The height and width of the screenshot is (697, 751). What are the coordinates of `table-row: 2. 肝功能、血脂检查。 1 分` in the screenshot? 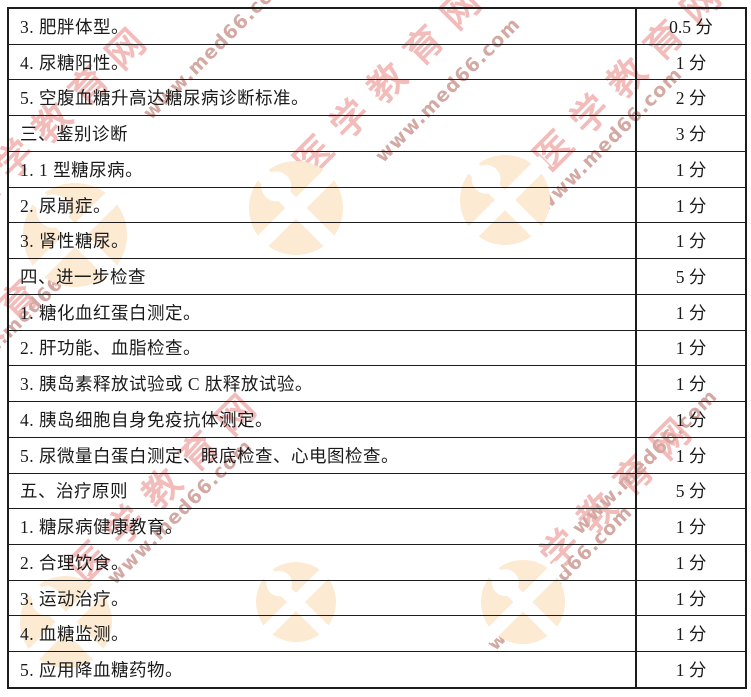 It's located at (377, 347).